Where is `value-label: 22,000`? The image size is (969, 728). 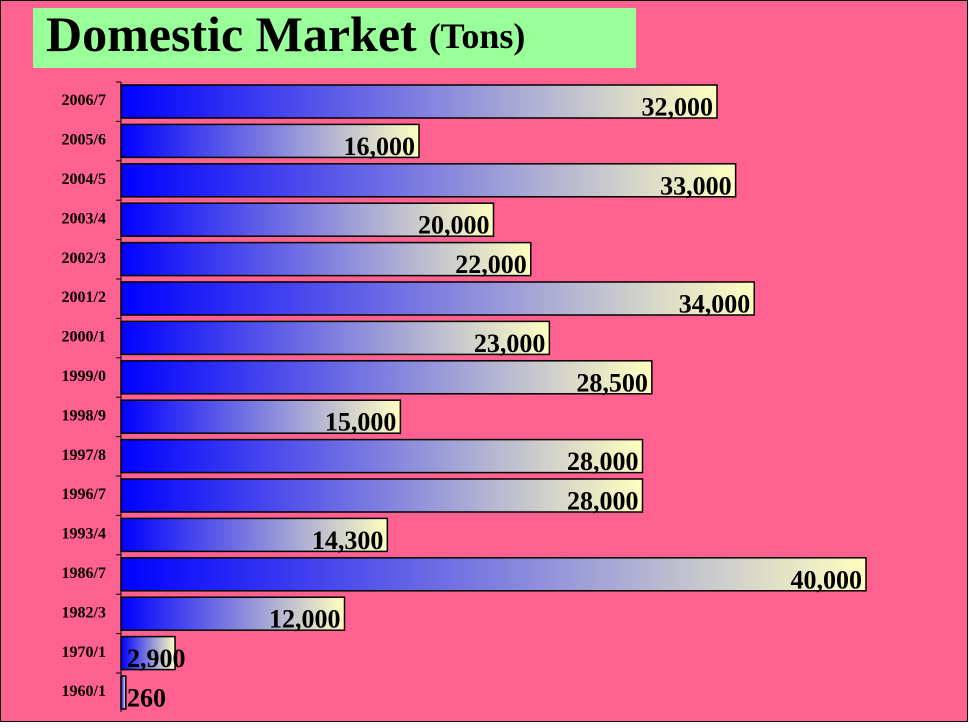 value-label: 22,000 is located at coordinates (491, 264).